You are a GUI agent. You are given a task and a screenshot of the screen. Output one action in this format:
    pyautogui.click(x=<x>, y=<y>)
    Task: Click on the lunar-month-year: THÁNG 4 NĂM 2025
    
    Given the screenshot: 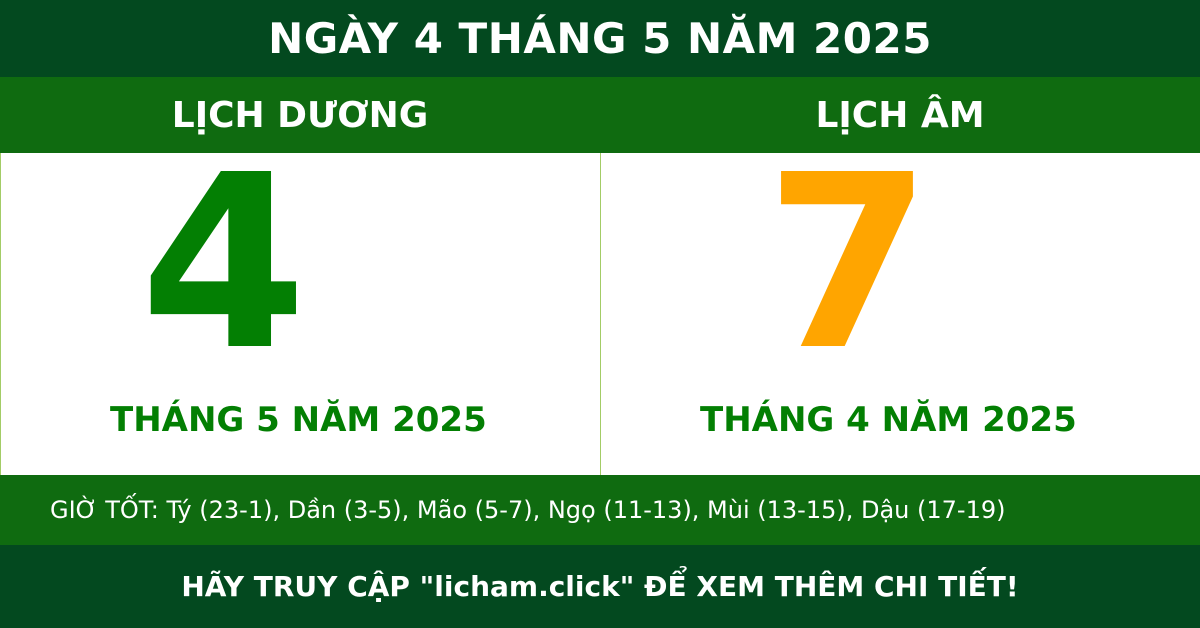 What is the action you would take?
    pyautogui.click(x=888, y=420)
    